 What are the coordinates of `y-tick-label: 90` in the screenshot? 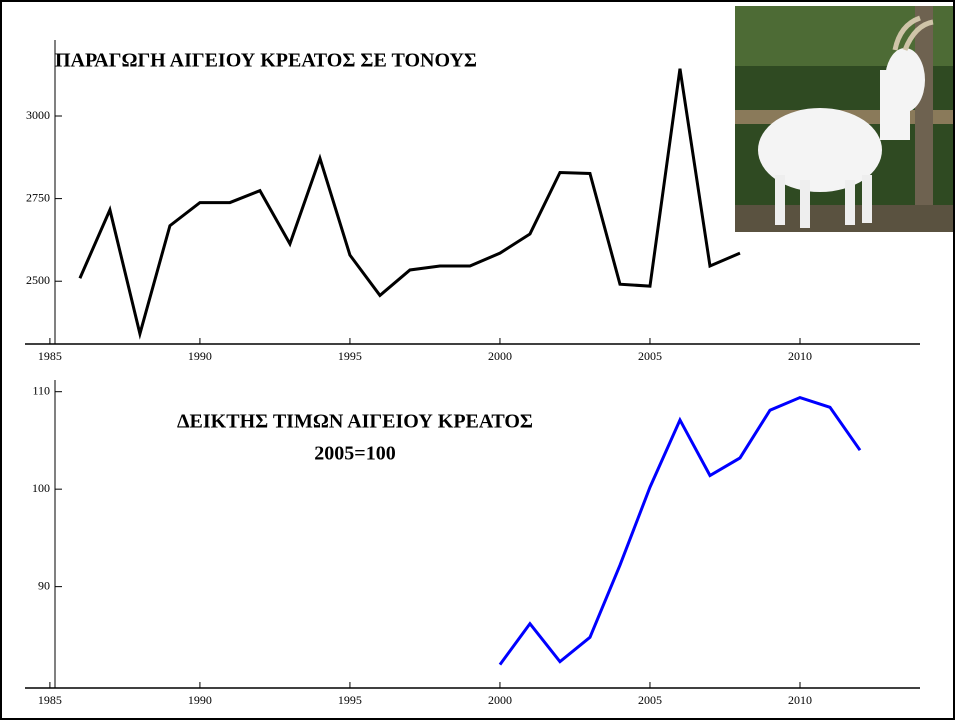 It's located at (44, 585).